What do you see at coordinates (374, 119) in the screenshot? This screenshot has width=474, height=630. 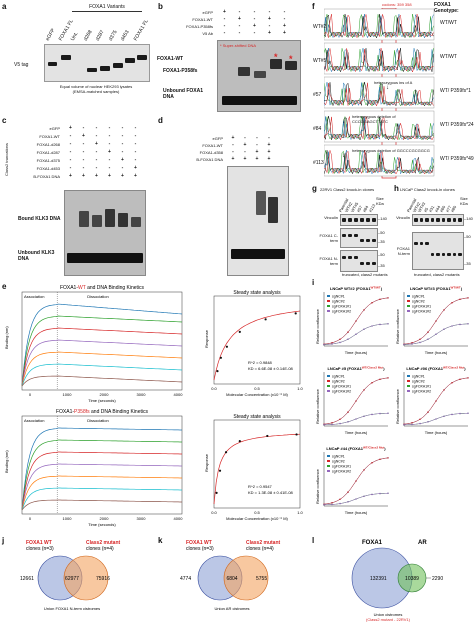 I see `panel-f-mutation-note: heterozygous deletion of CCCGGAGCTTATC` at bounding box center [374, 119].